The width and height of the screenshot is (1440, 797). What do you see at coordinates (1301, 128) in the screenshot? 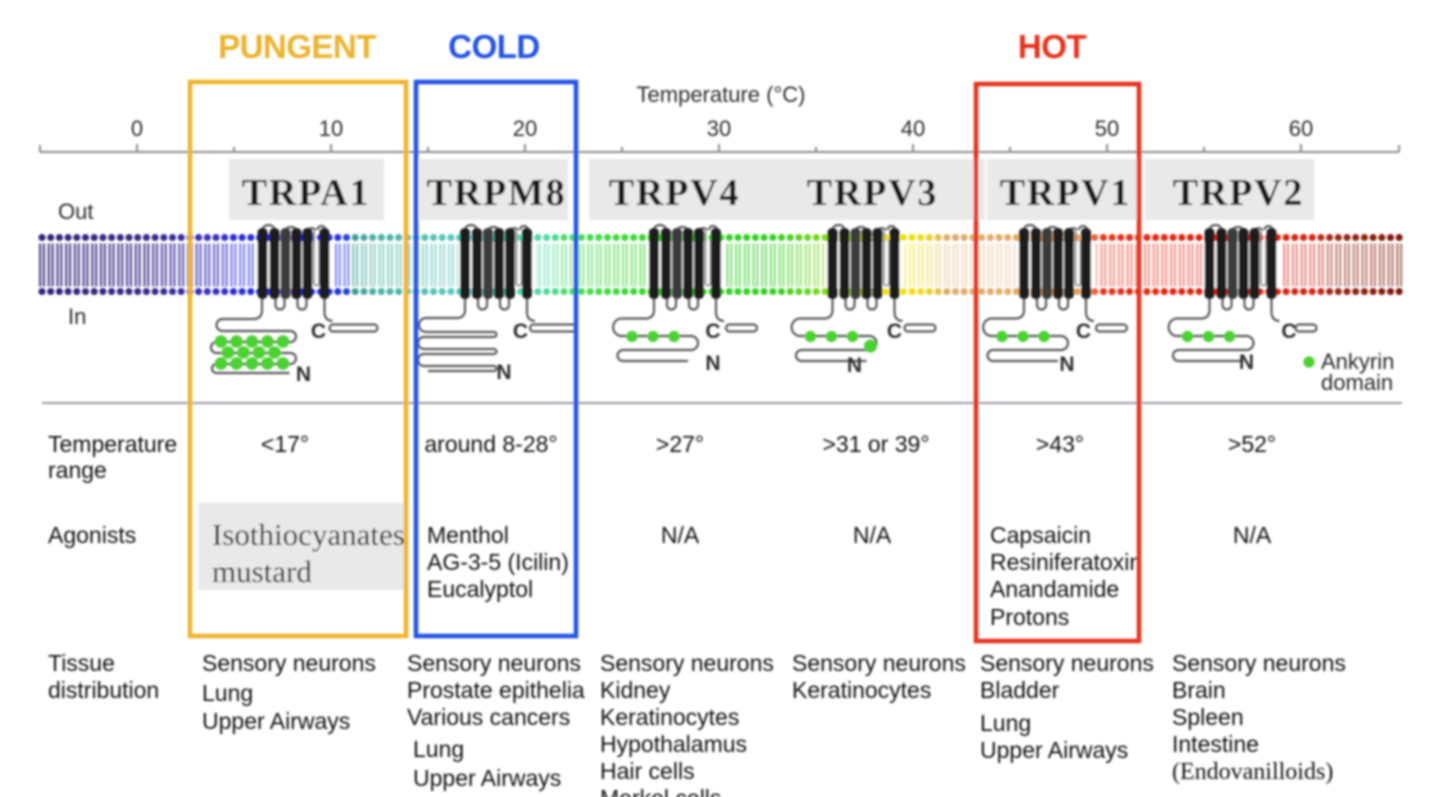
I see `svg-text: 60` at bounding box center [1301, 128].